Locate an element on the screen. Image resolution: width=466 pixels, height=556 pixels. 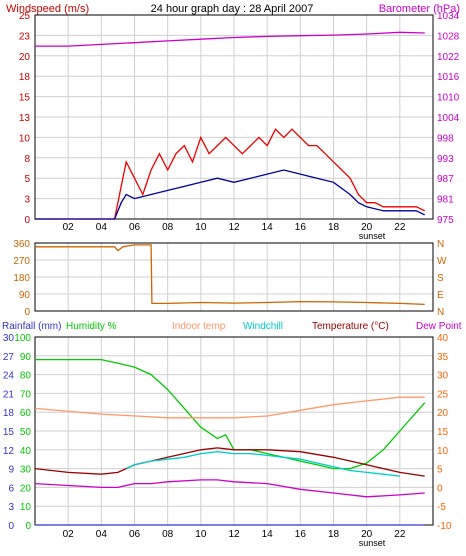
tick-label: 998 is located at coordinates (445, 138).